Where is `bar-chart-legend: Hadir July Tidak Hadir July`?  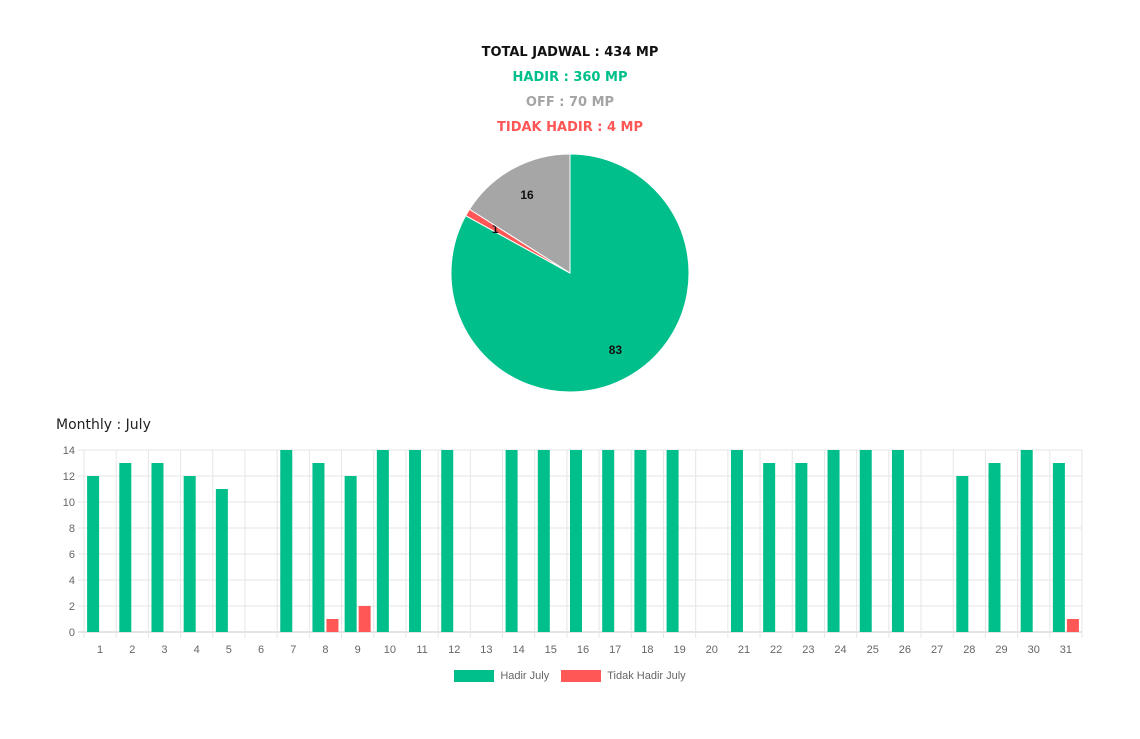
bar-chart-legend: Hadir July Tidak Hadir July is located at coordinates (570, 676).